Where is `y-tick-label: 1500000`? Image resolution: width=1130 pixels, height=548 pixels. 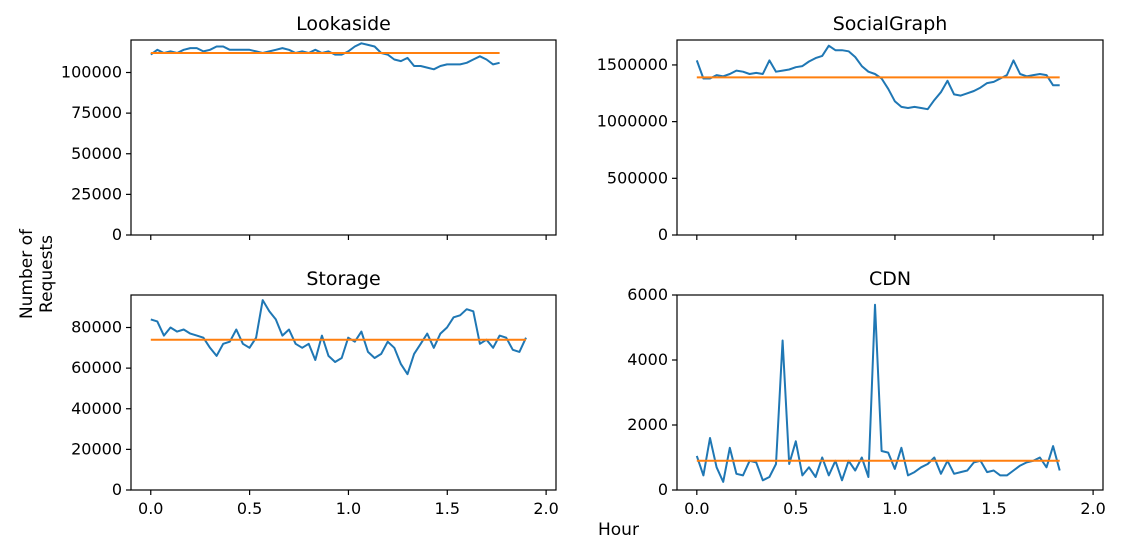 y-tick-label: 1500000 is located at coordinates (632, 64).